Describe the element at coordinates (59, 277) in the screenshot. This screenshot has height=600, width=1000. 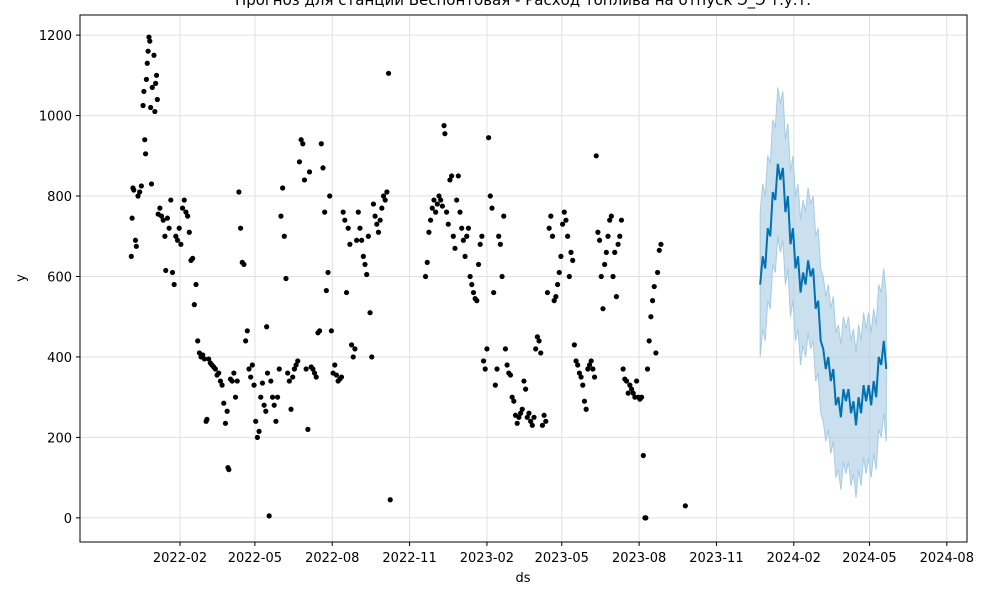
I see `y-tick-label: 600` at that location.